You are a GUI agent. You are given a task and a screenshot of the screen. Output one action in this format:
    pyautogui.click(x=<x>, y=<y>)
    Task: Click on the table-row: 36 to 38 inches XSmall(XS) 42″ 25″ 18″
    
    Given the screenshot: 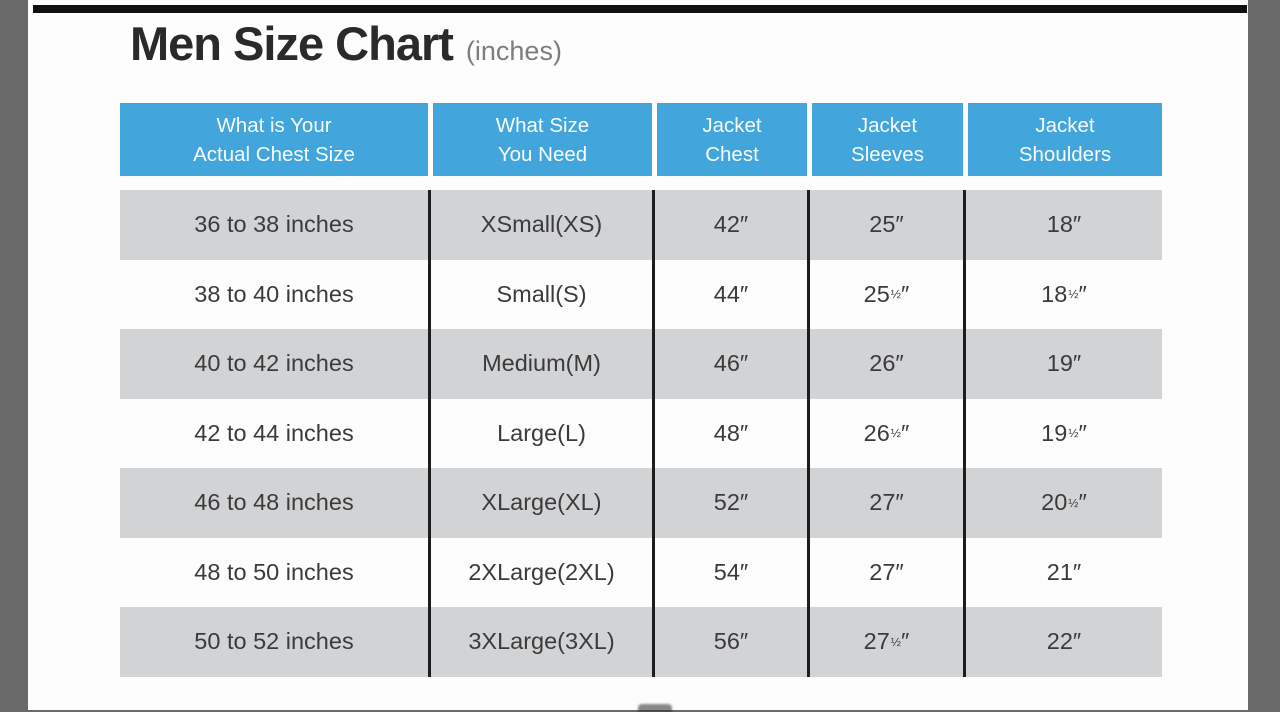 What is the action you would take?
    pyautogui.click(x=641, y=225)
    